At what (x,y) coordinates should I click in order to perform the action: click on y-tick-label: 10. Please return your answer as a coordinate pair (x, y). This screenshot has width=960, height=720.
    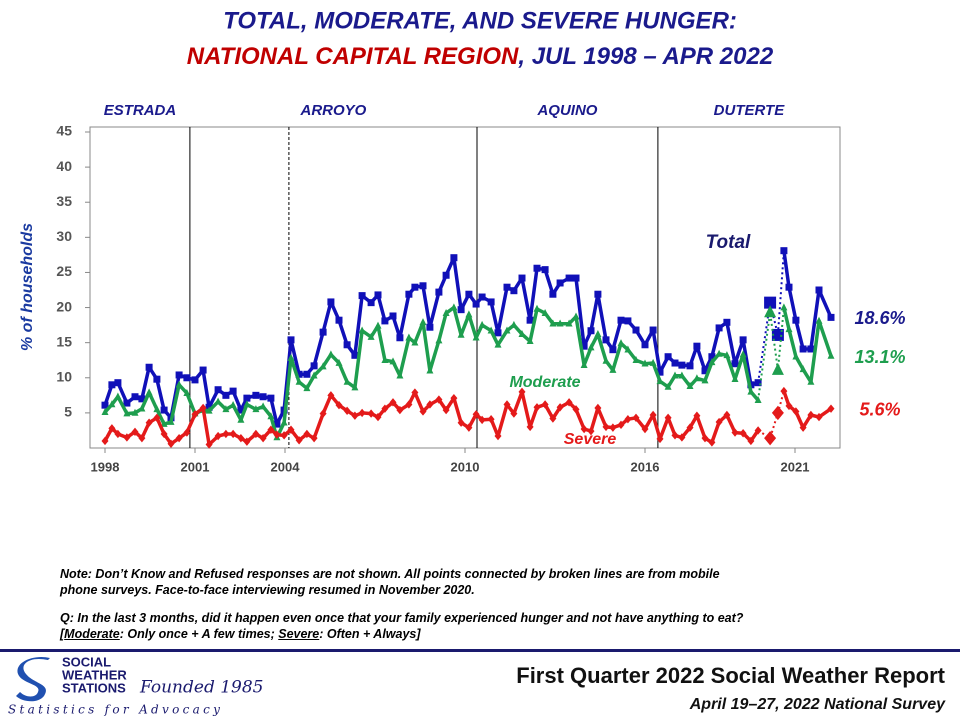
    Looking at the image, I should click on (64, 376).